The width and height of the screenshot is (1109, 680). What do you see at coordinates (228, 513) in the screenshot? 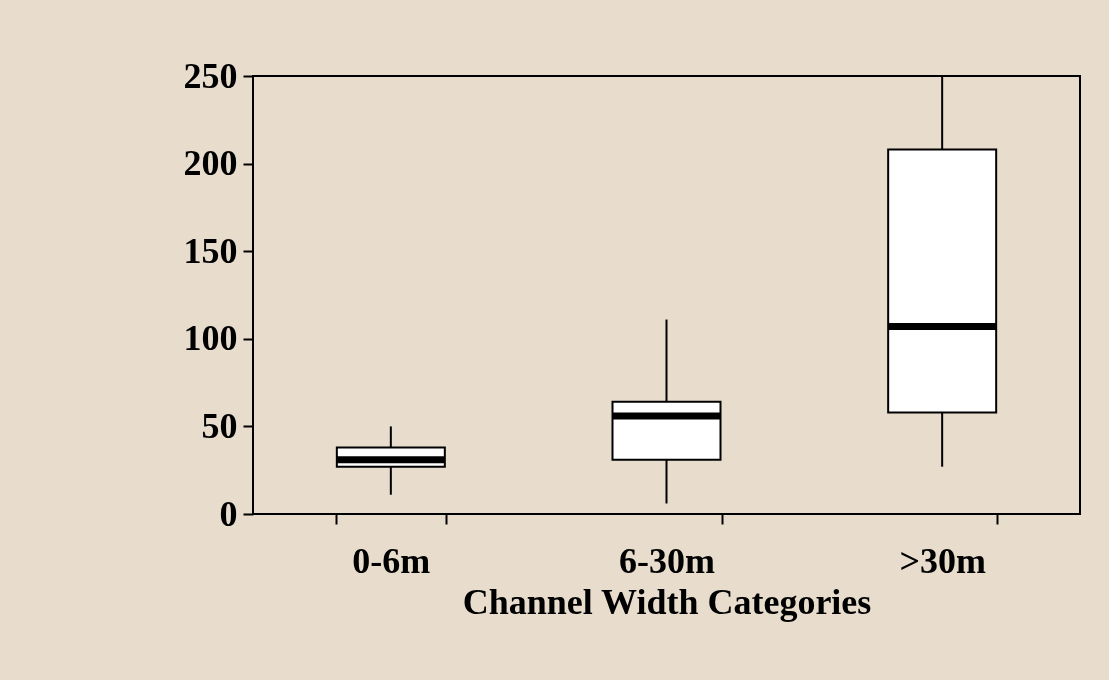
I see `y-tick-label: 0` at bounding box center [228, 513].